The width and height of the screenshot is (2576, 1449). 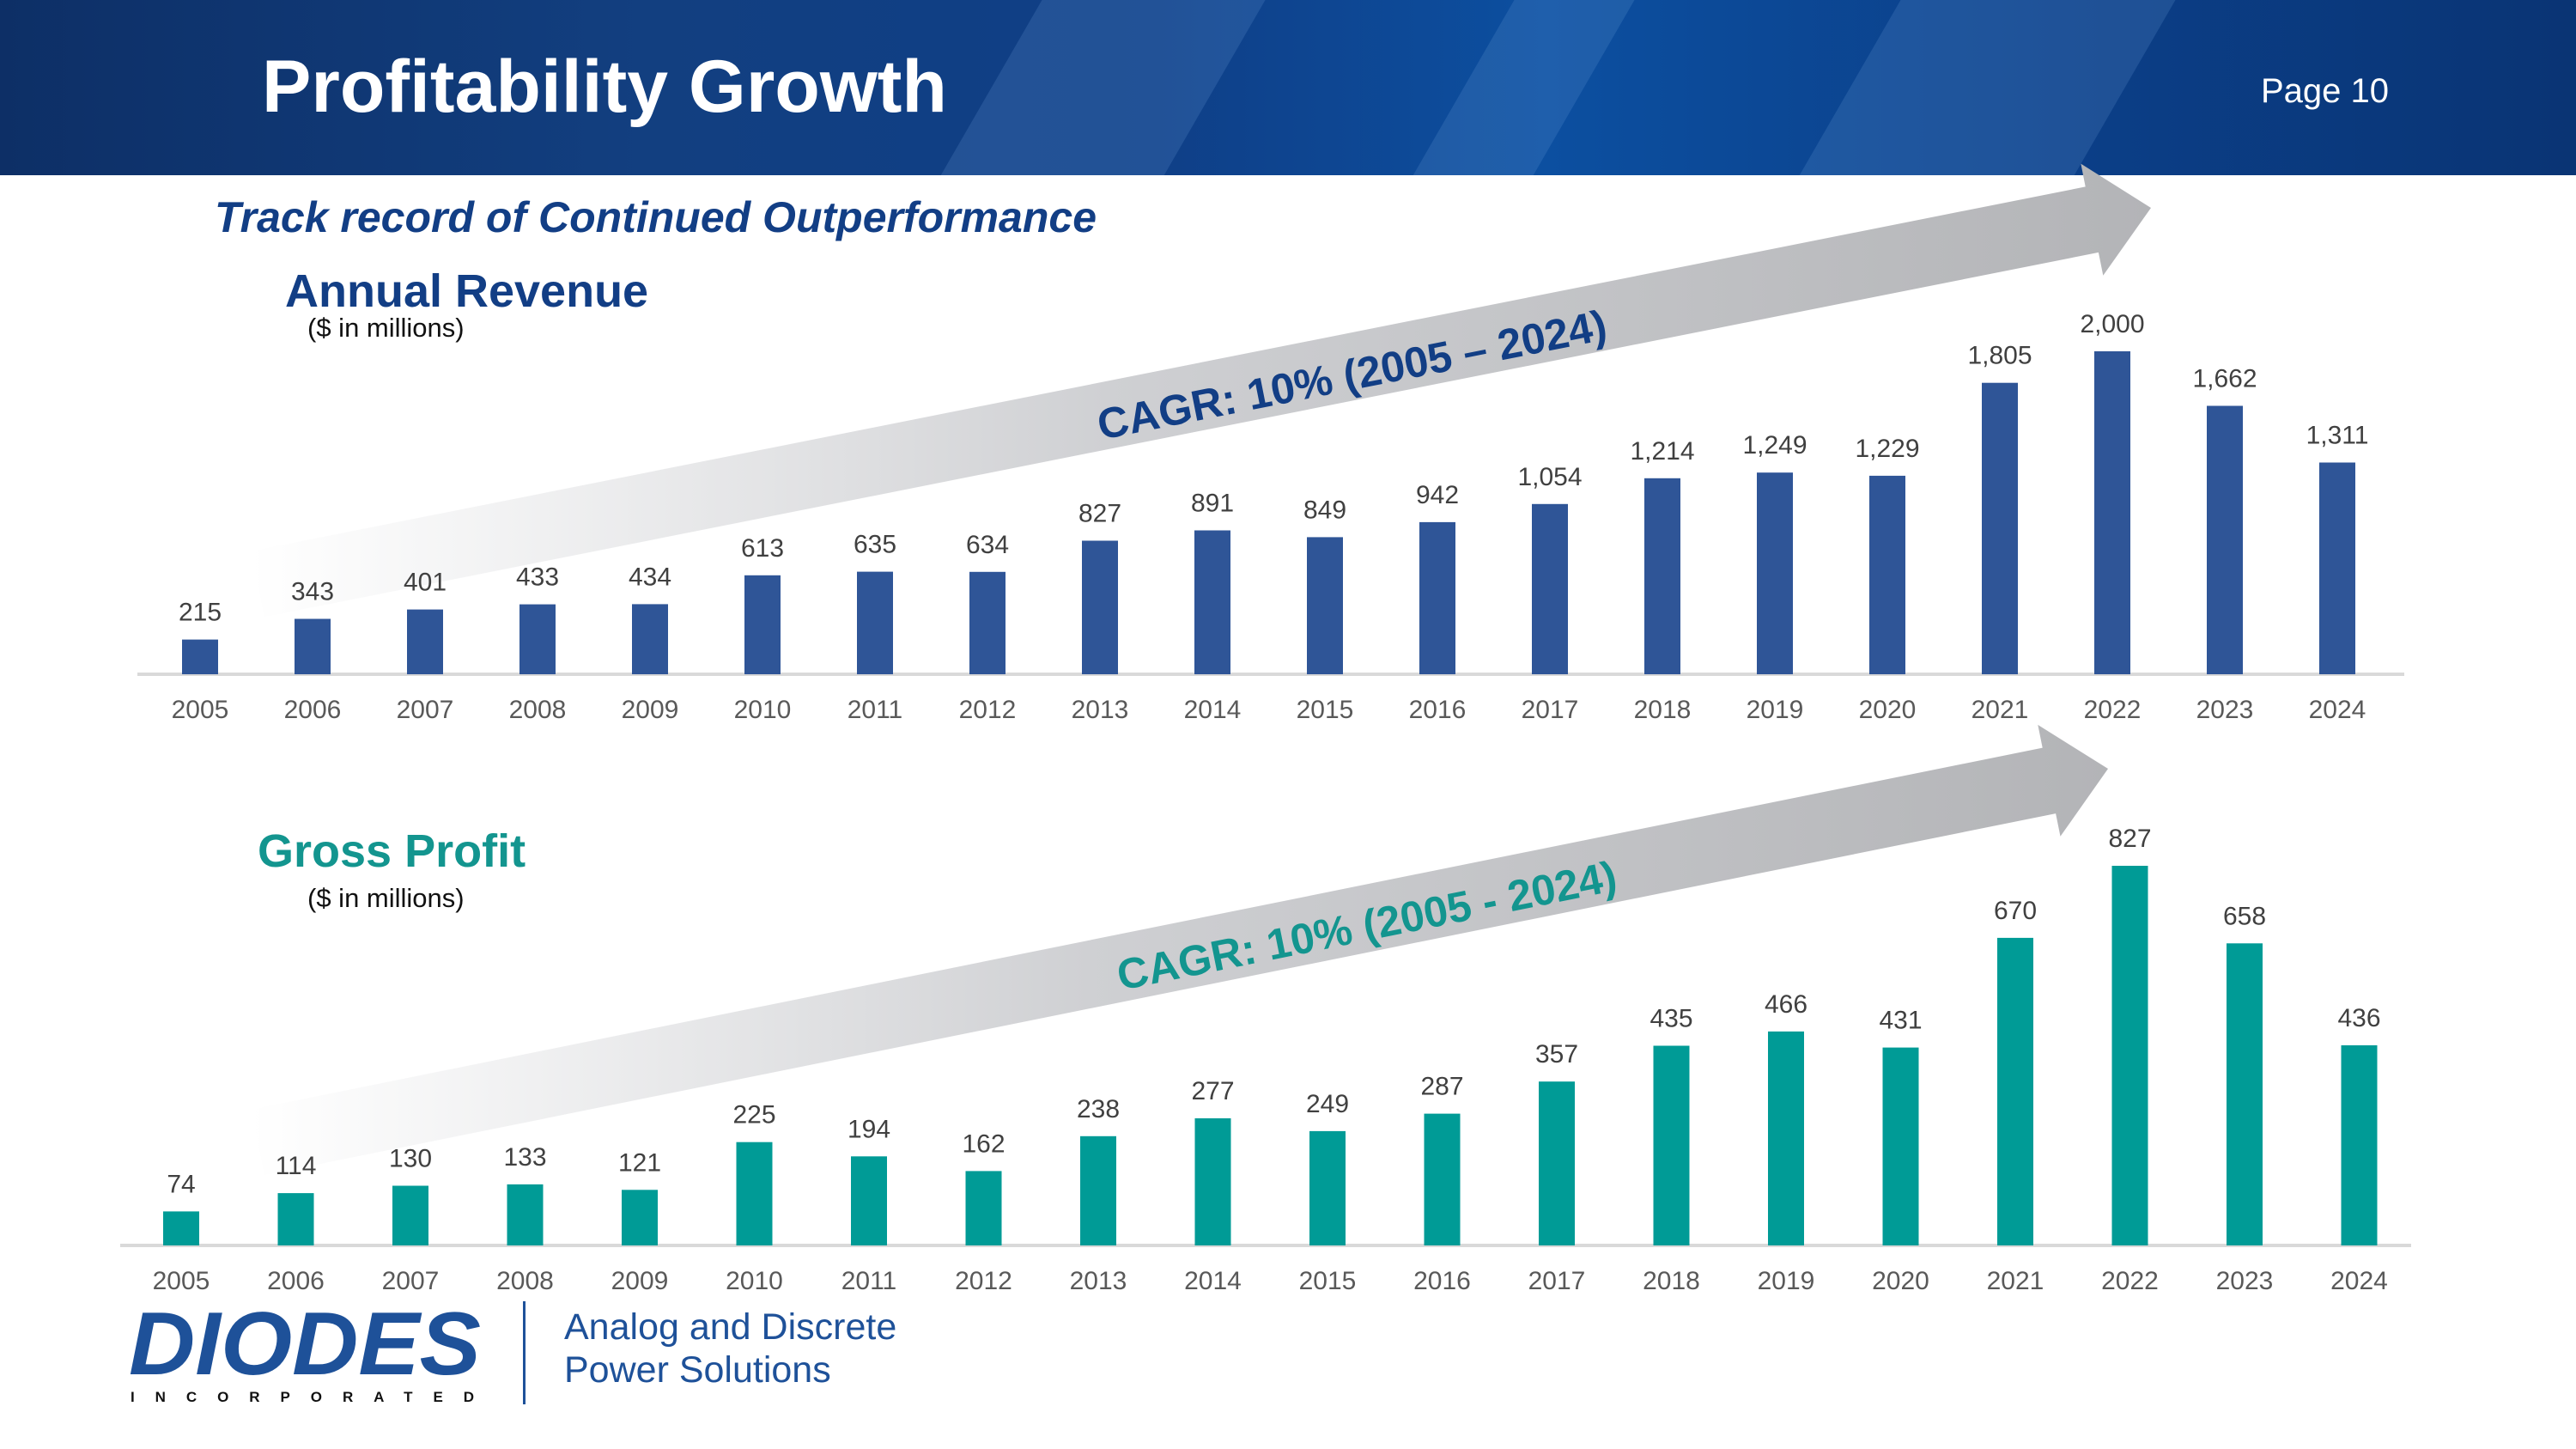 What do you see at coordinates (313, 710) in the screenshot?
I see `revenue-tick-label: 2006` at bounding box center [313, 710].